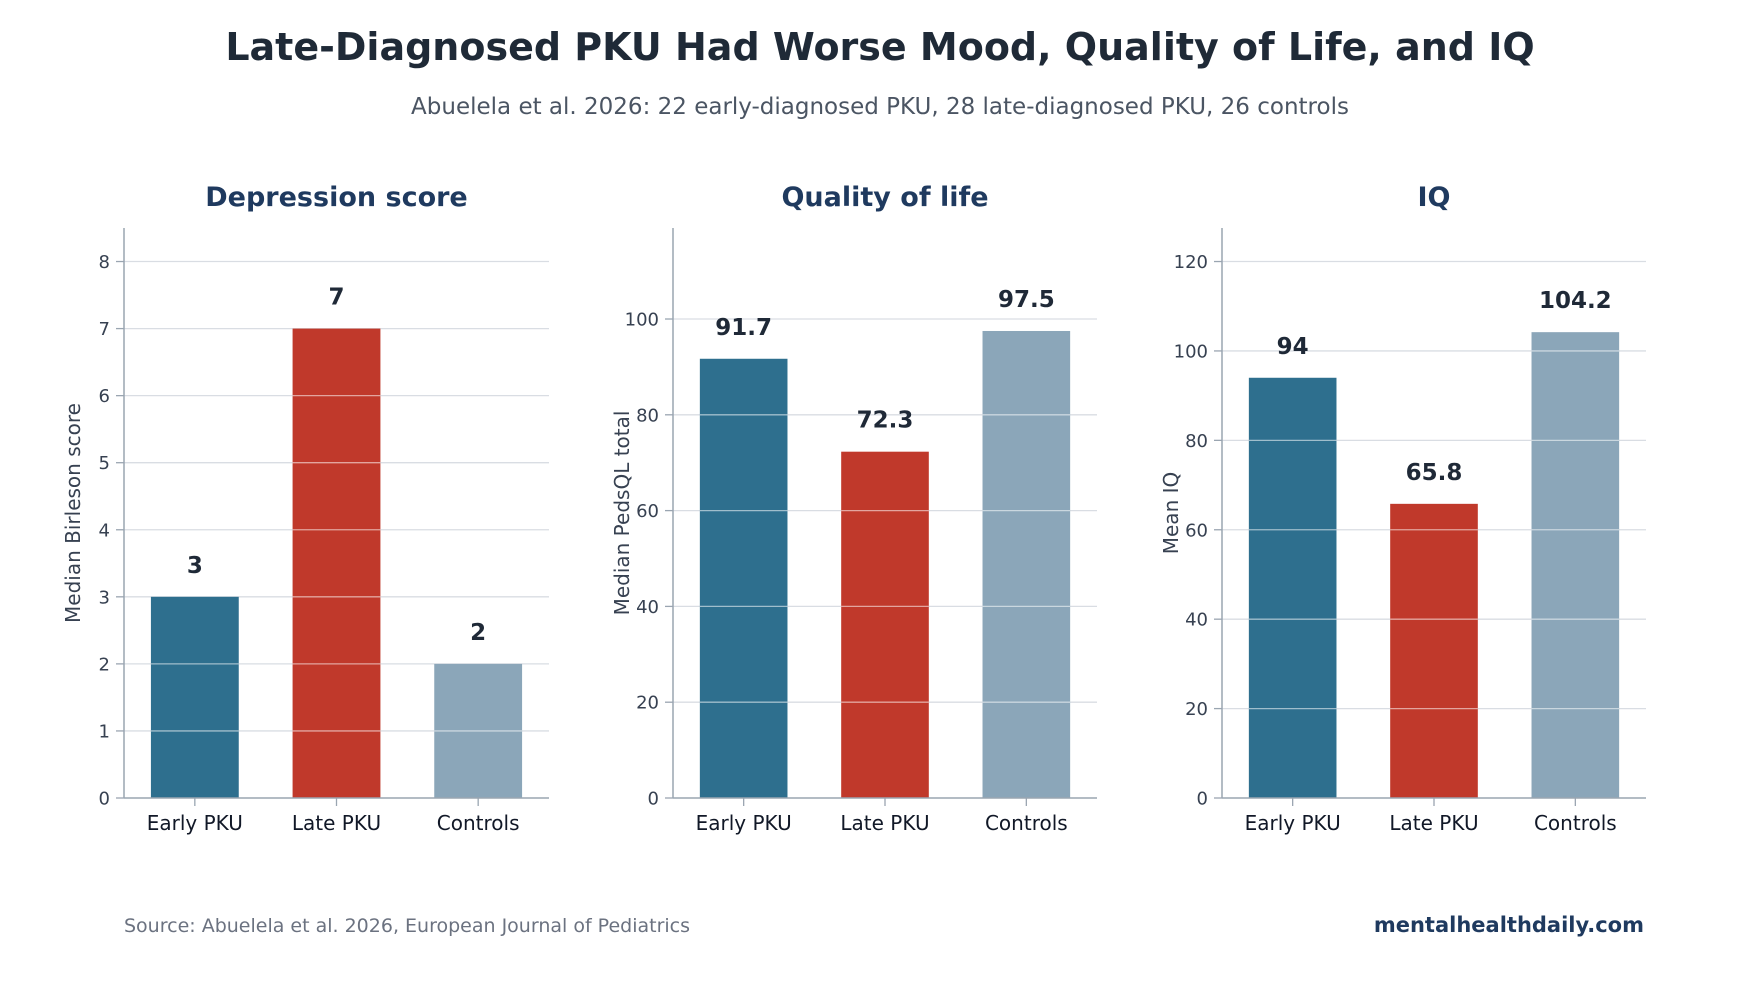 The width and height of the screenshot is (1760, 996). Describe the element at coordinates (195, 566) in the screenshot. I see `value-label-early-pku: 3` at that location.